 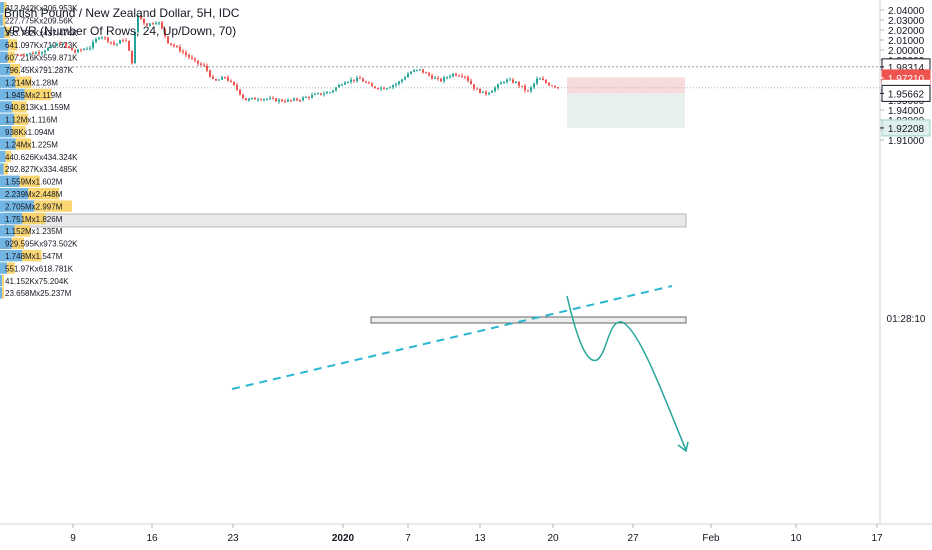 What do you see at coordinates (41, 157) in the screenshot?
I see `vp-row-label: 440.626Kx434.324K` at bounding box center [41, 157].